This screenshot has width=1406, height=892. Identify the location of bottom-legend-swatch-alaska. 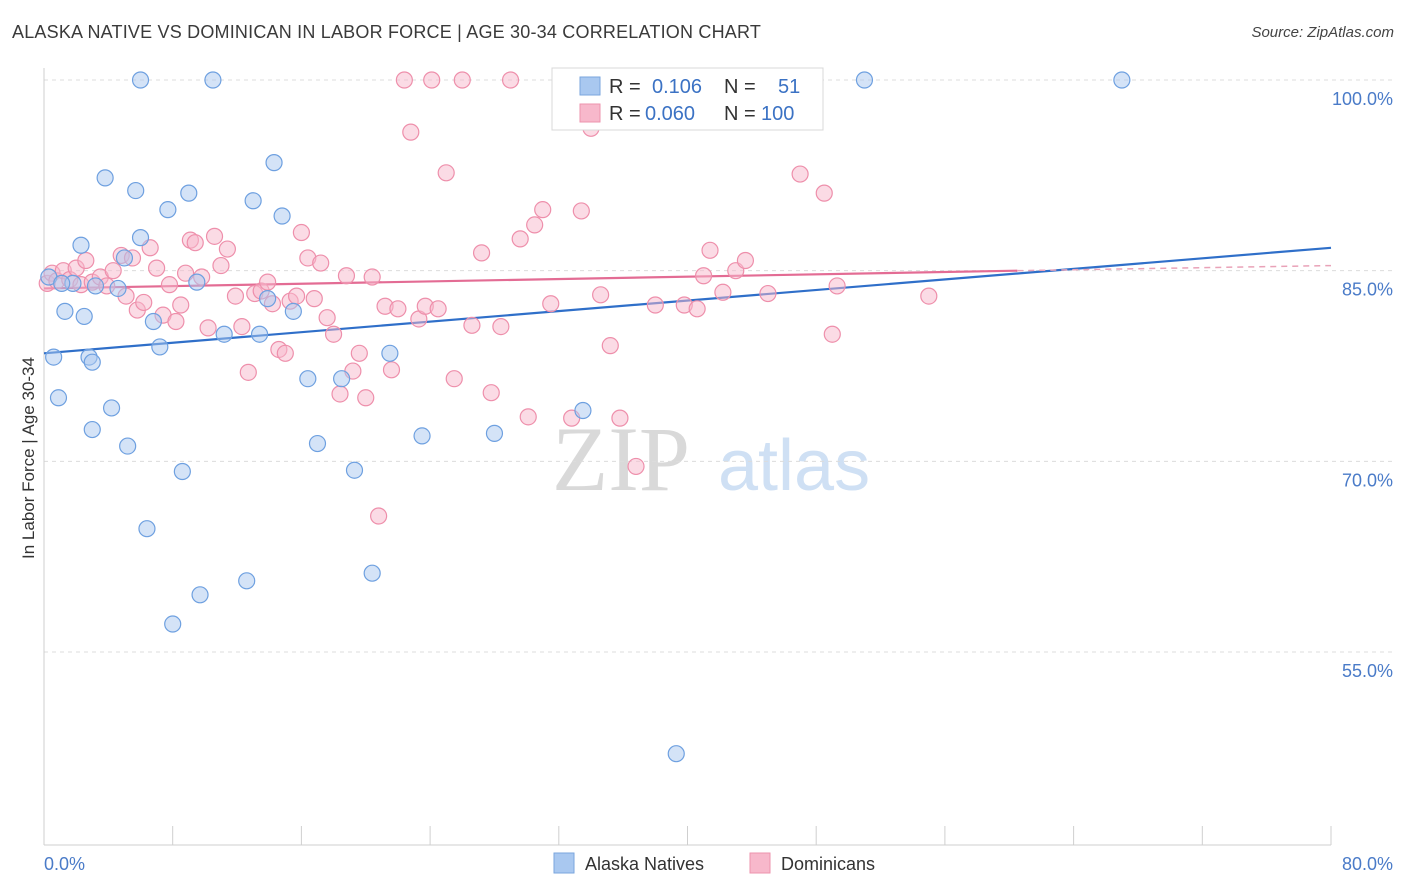
(564, 863).